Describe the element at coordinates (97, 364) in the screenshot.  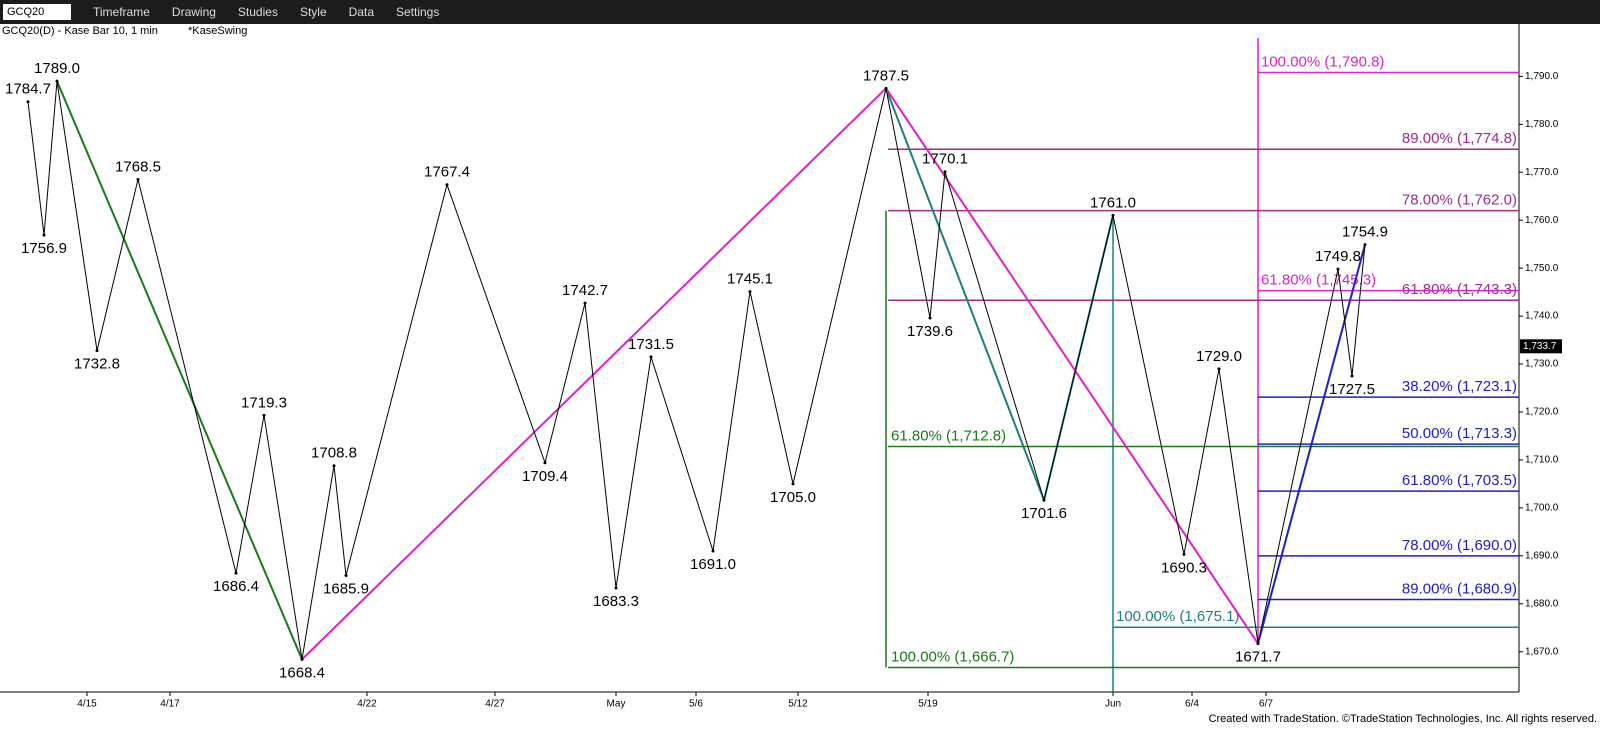
I see `swing-label: 1732.8` at that location.